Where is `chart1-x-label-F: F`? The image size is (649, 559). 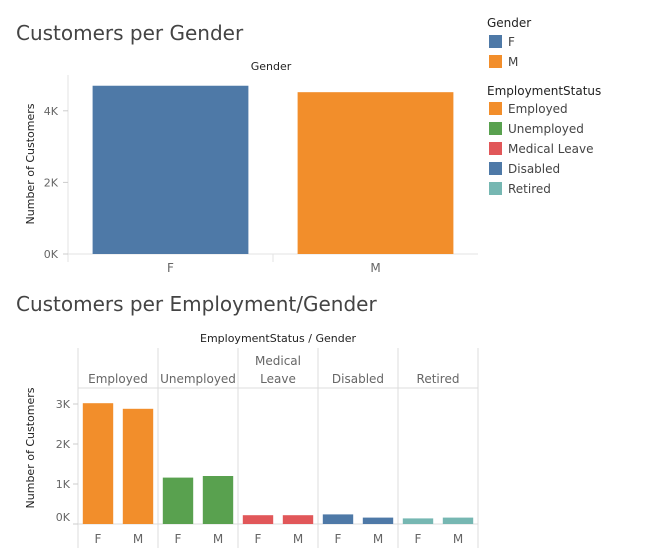 chart1-x-label-F: F is located at coordinates (170, 268).